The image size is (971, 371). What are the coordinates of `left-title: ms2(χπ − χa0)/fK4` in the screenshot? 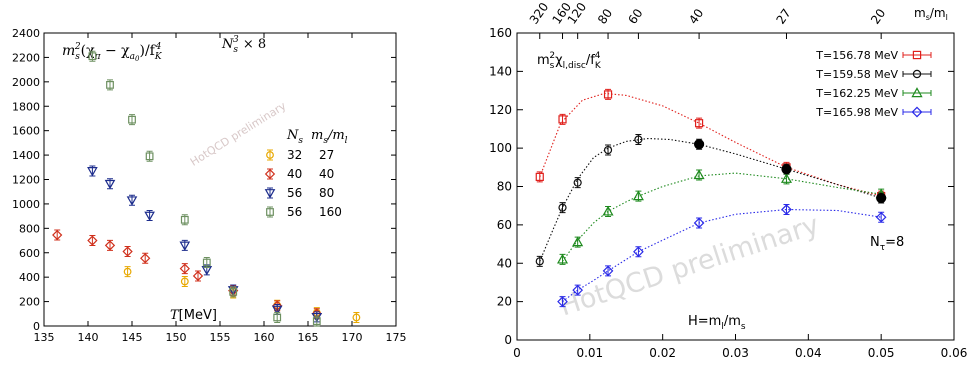 It's located at (112, 52).